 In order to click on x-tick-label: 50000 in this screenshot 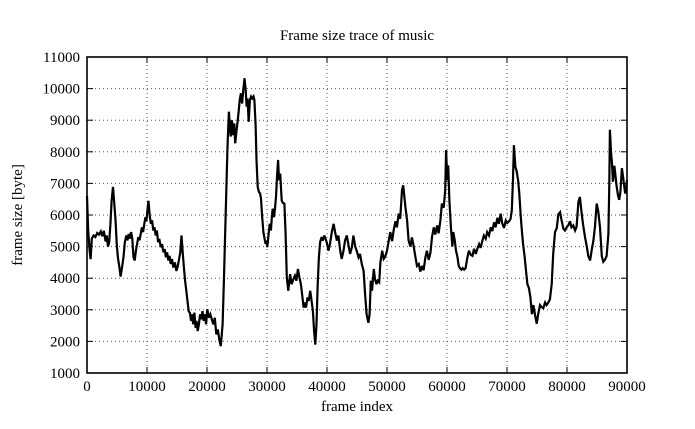, I will do `click(387, 387)`.